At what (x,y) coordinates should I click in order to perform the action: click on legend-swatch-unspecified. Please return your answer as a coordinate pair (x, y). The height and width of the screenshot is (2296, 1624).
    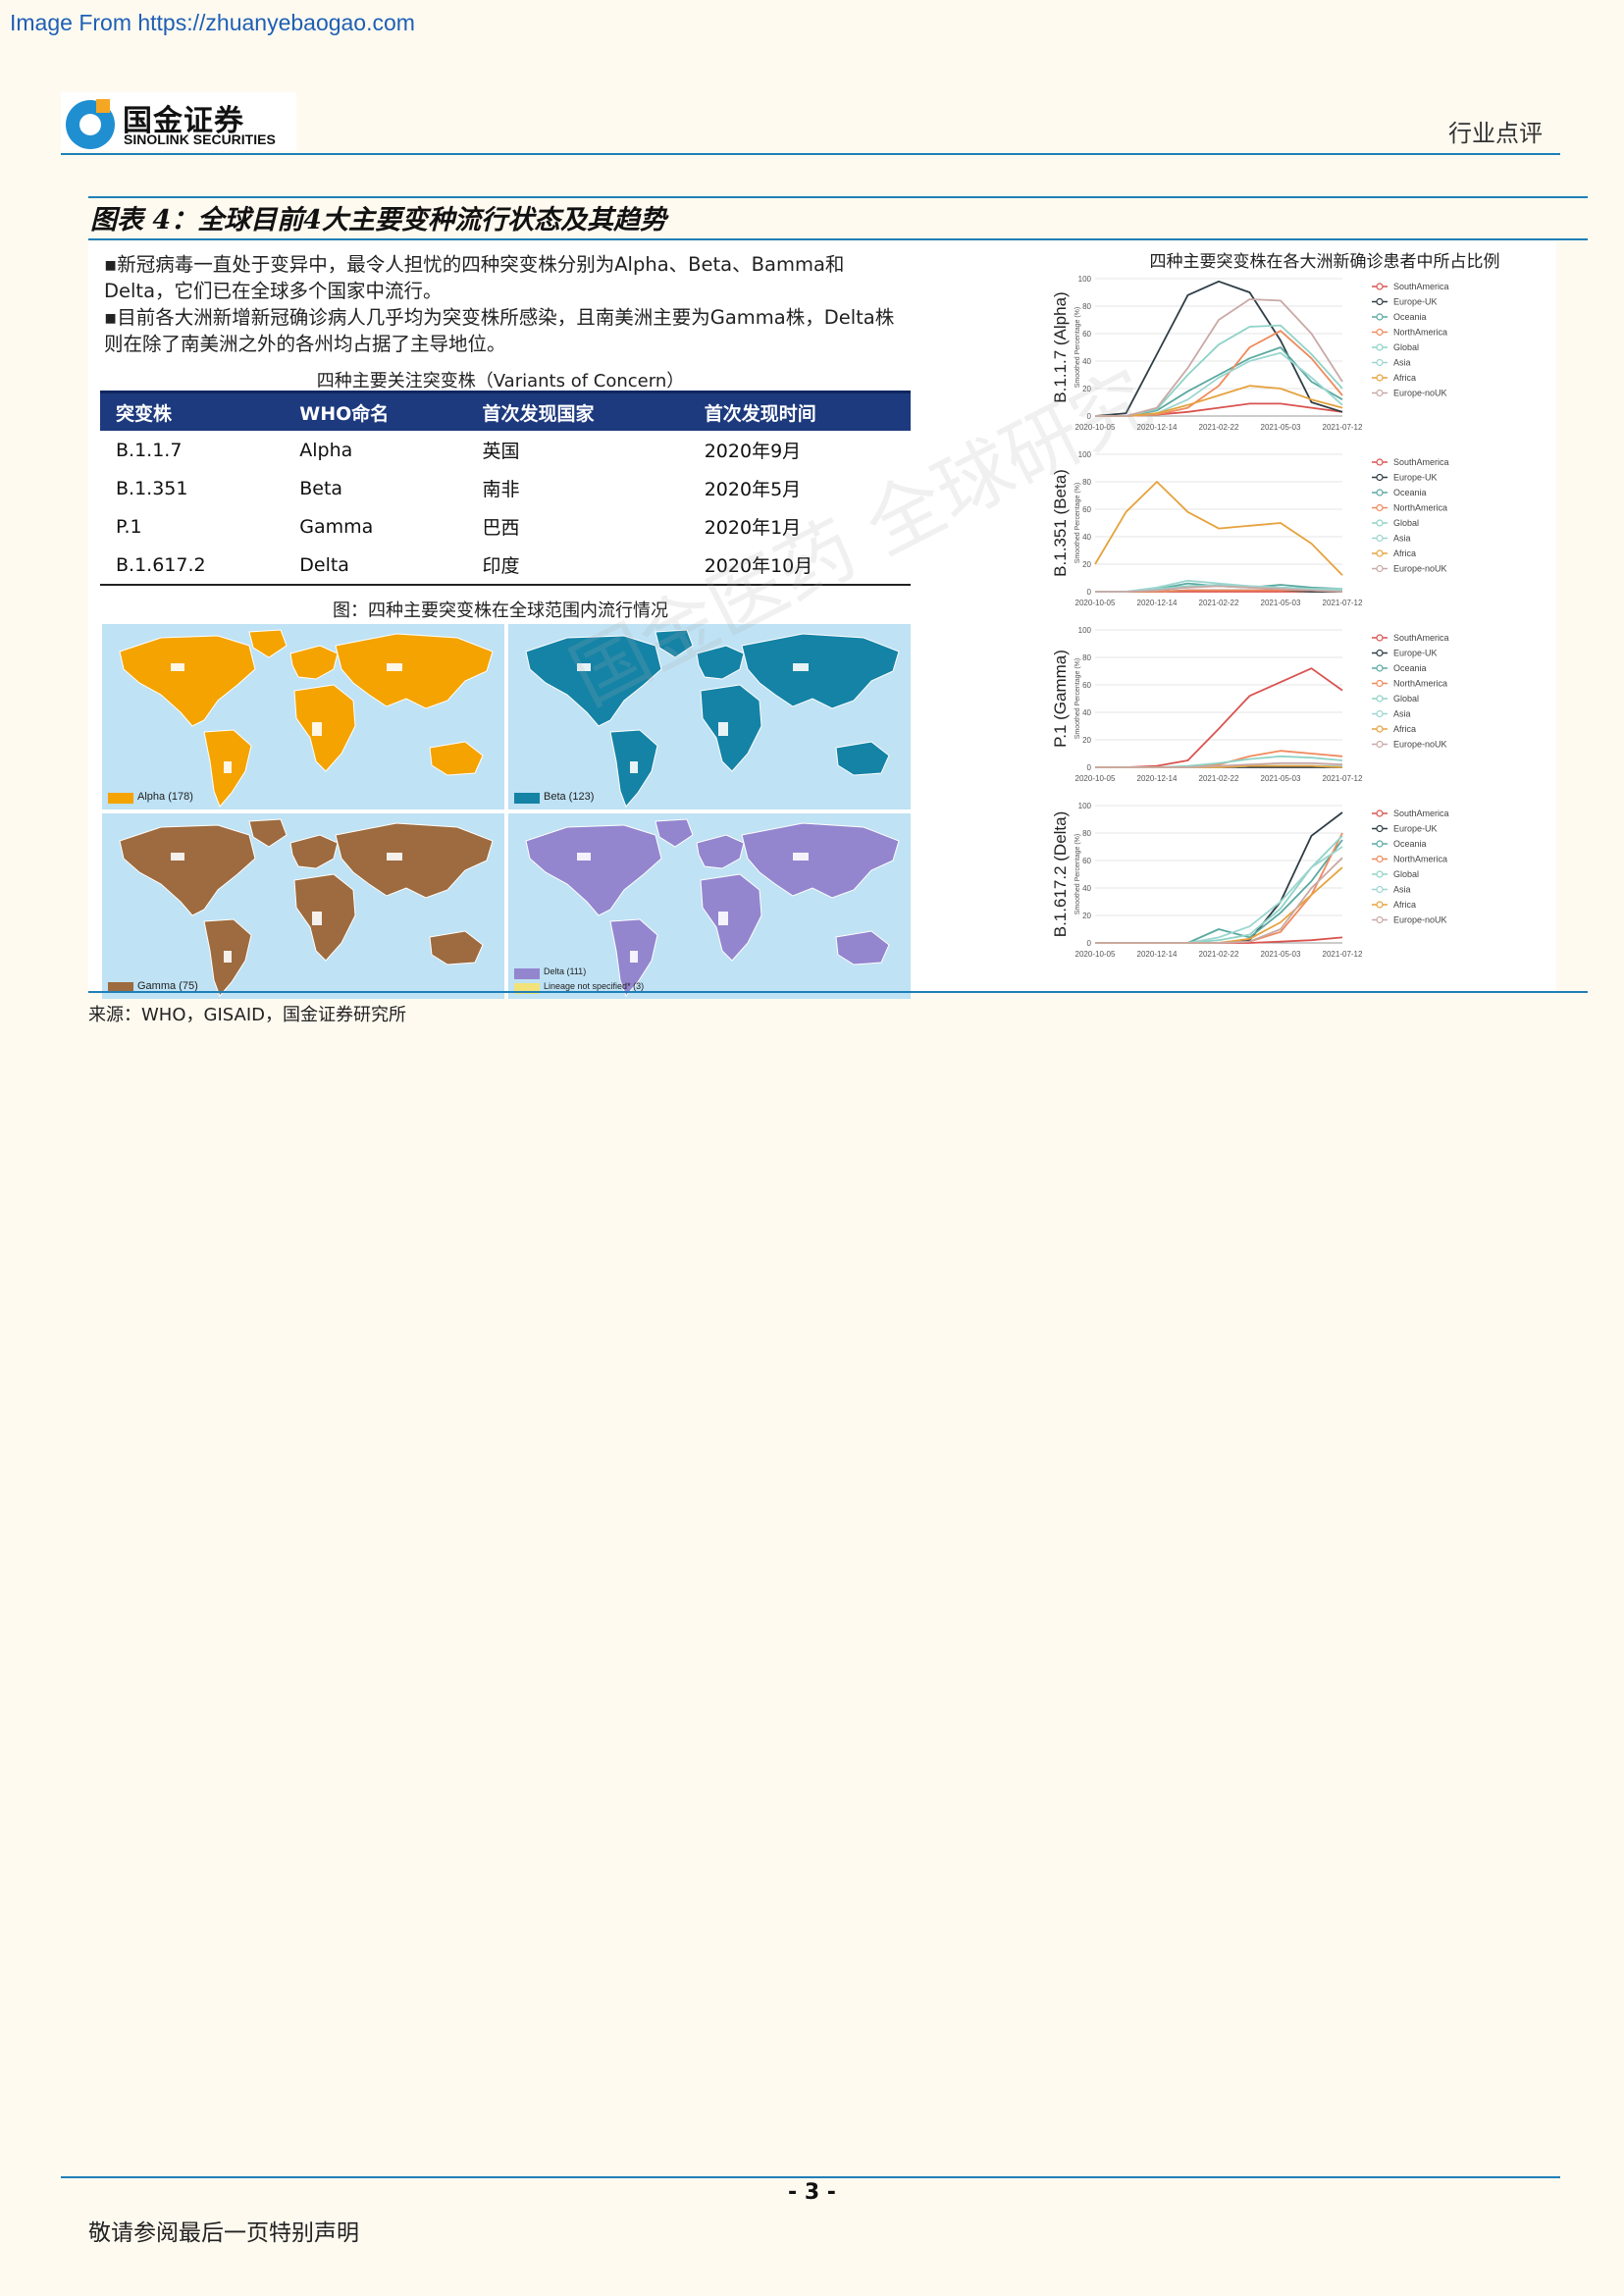
    Looking at the image, I should click on (527, 988).